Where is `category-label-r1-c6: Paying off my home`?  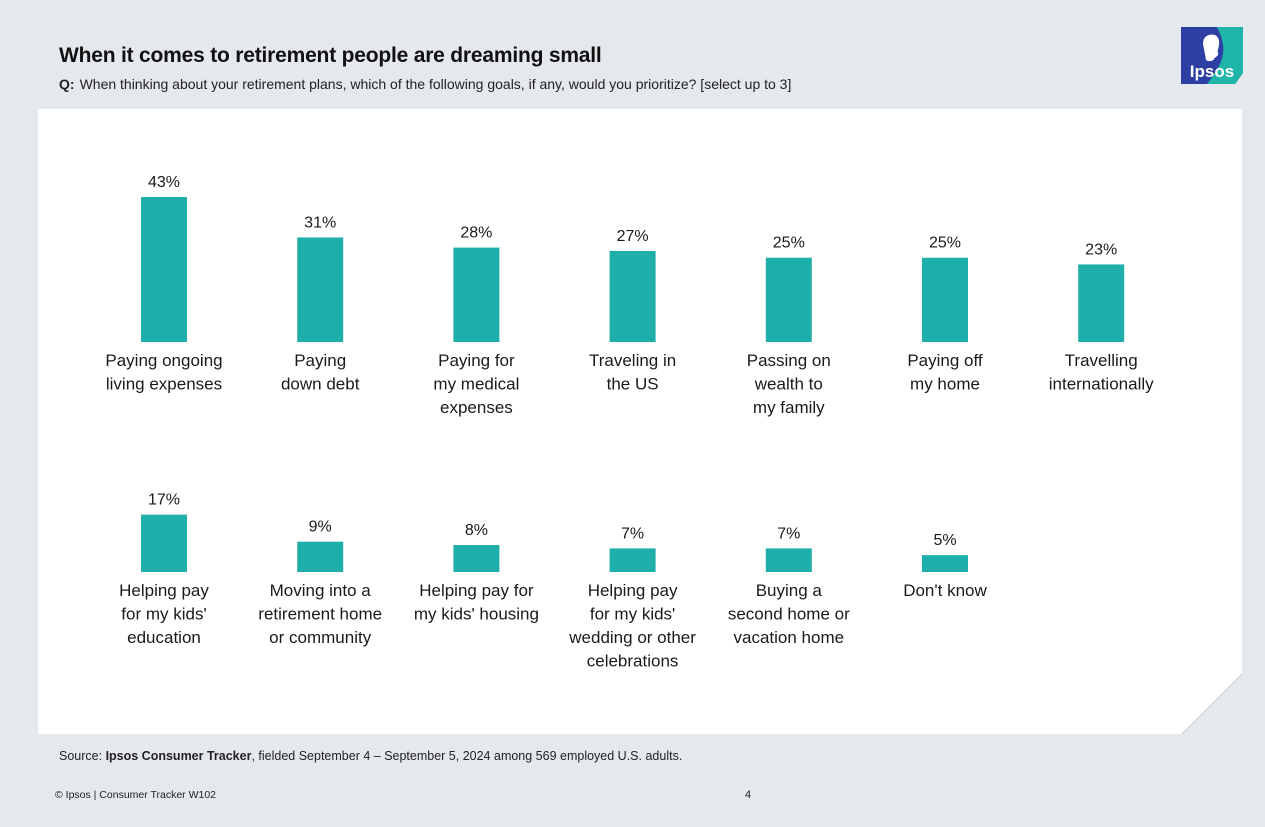
category-label-r1-c6: Paying off my home is located at coordinates (945, 372).